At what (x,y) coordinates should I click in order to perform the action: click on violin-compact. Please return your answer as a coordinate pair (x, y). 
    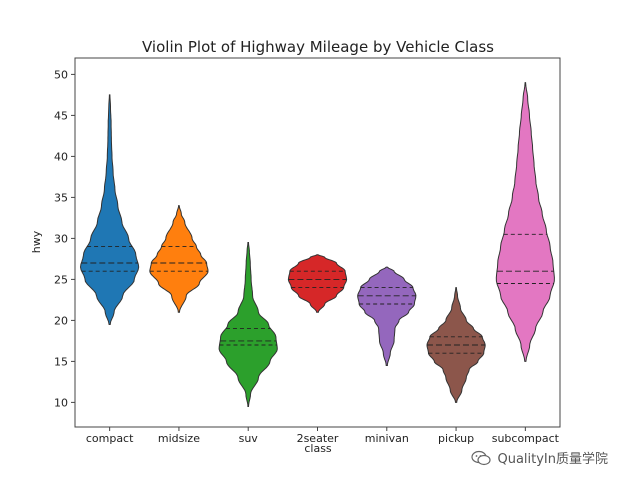
    Looking at the image, I should click on (109, 209).